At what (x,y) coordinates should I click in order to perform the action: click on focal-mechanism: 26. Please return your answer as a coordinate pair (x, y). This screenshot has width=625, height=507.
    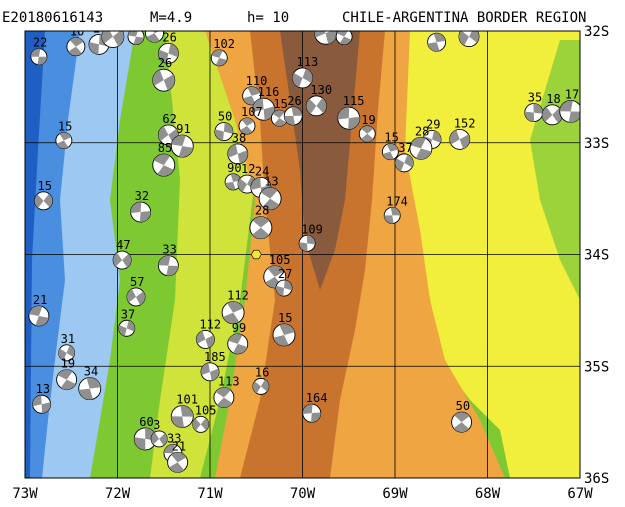
    Looking at the image, I should click on (293, 110).